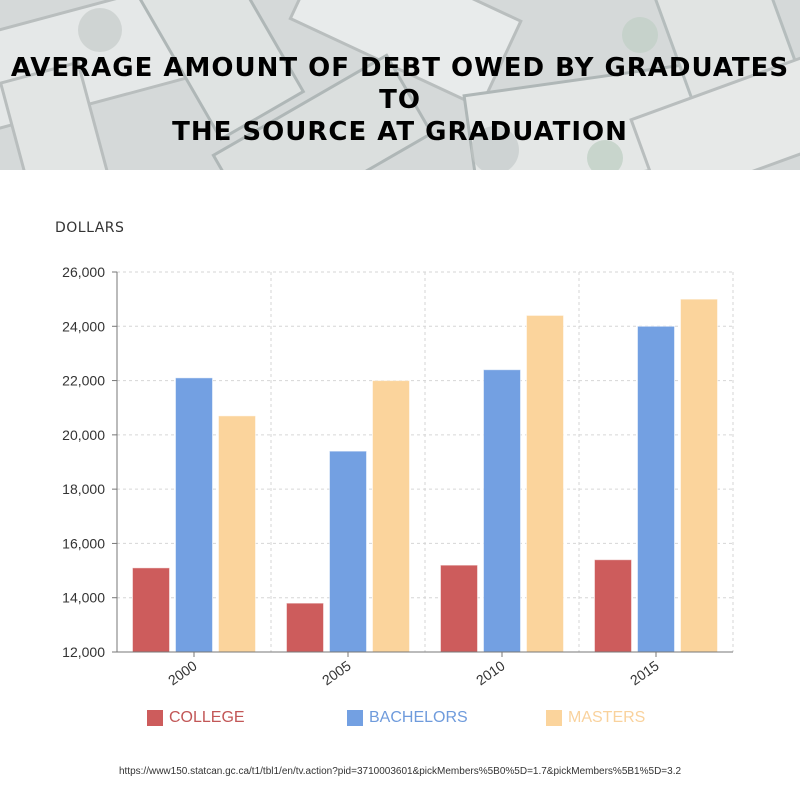 This screenshot has height=800, width=800. Describe the element at coordinates (391, 516) in the screenshot. I see `bar-masters-2005` at that location.